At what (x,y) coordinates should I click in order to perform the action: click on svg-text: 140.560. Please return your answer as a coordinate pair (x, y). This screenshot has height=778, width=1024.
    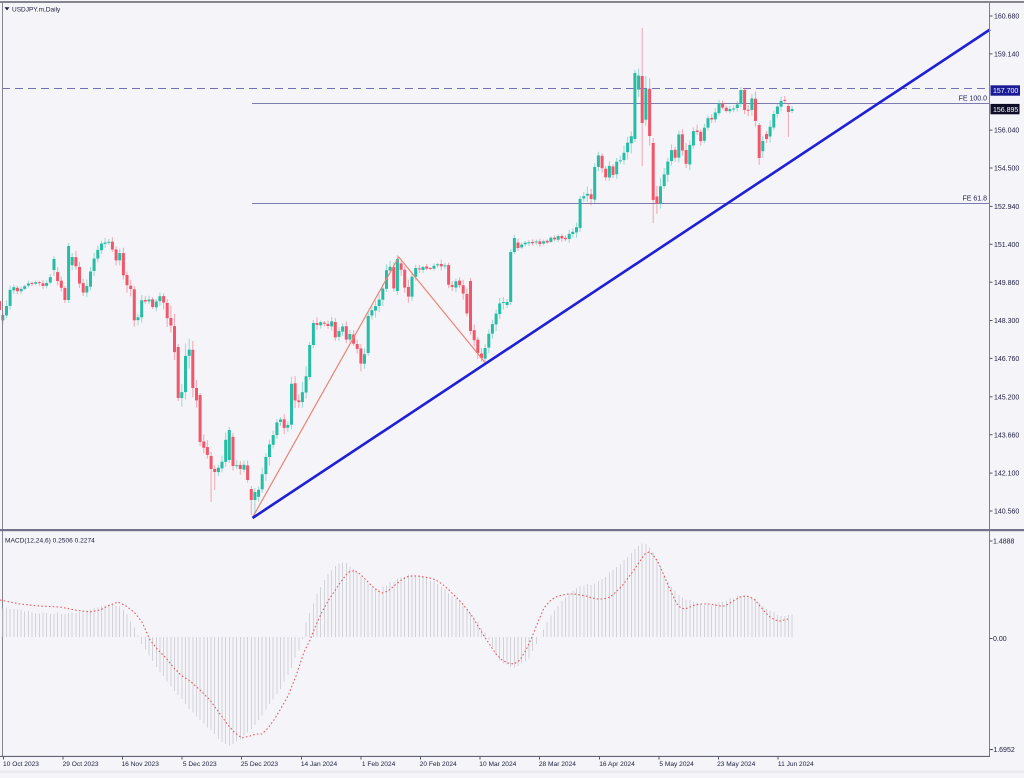
    Looking at the image, I should click on (1006, 512).